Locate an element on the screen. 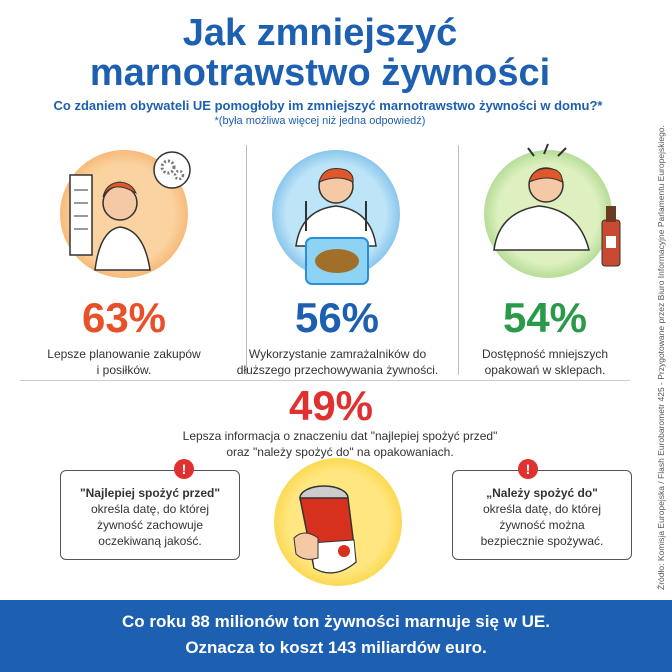 This screenshot has height=672, width=672. can-illustration is located at coordinates (338, 522).